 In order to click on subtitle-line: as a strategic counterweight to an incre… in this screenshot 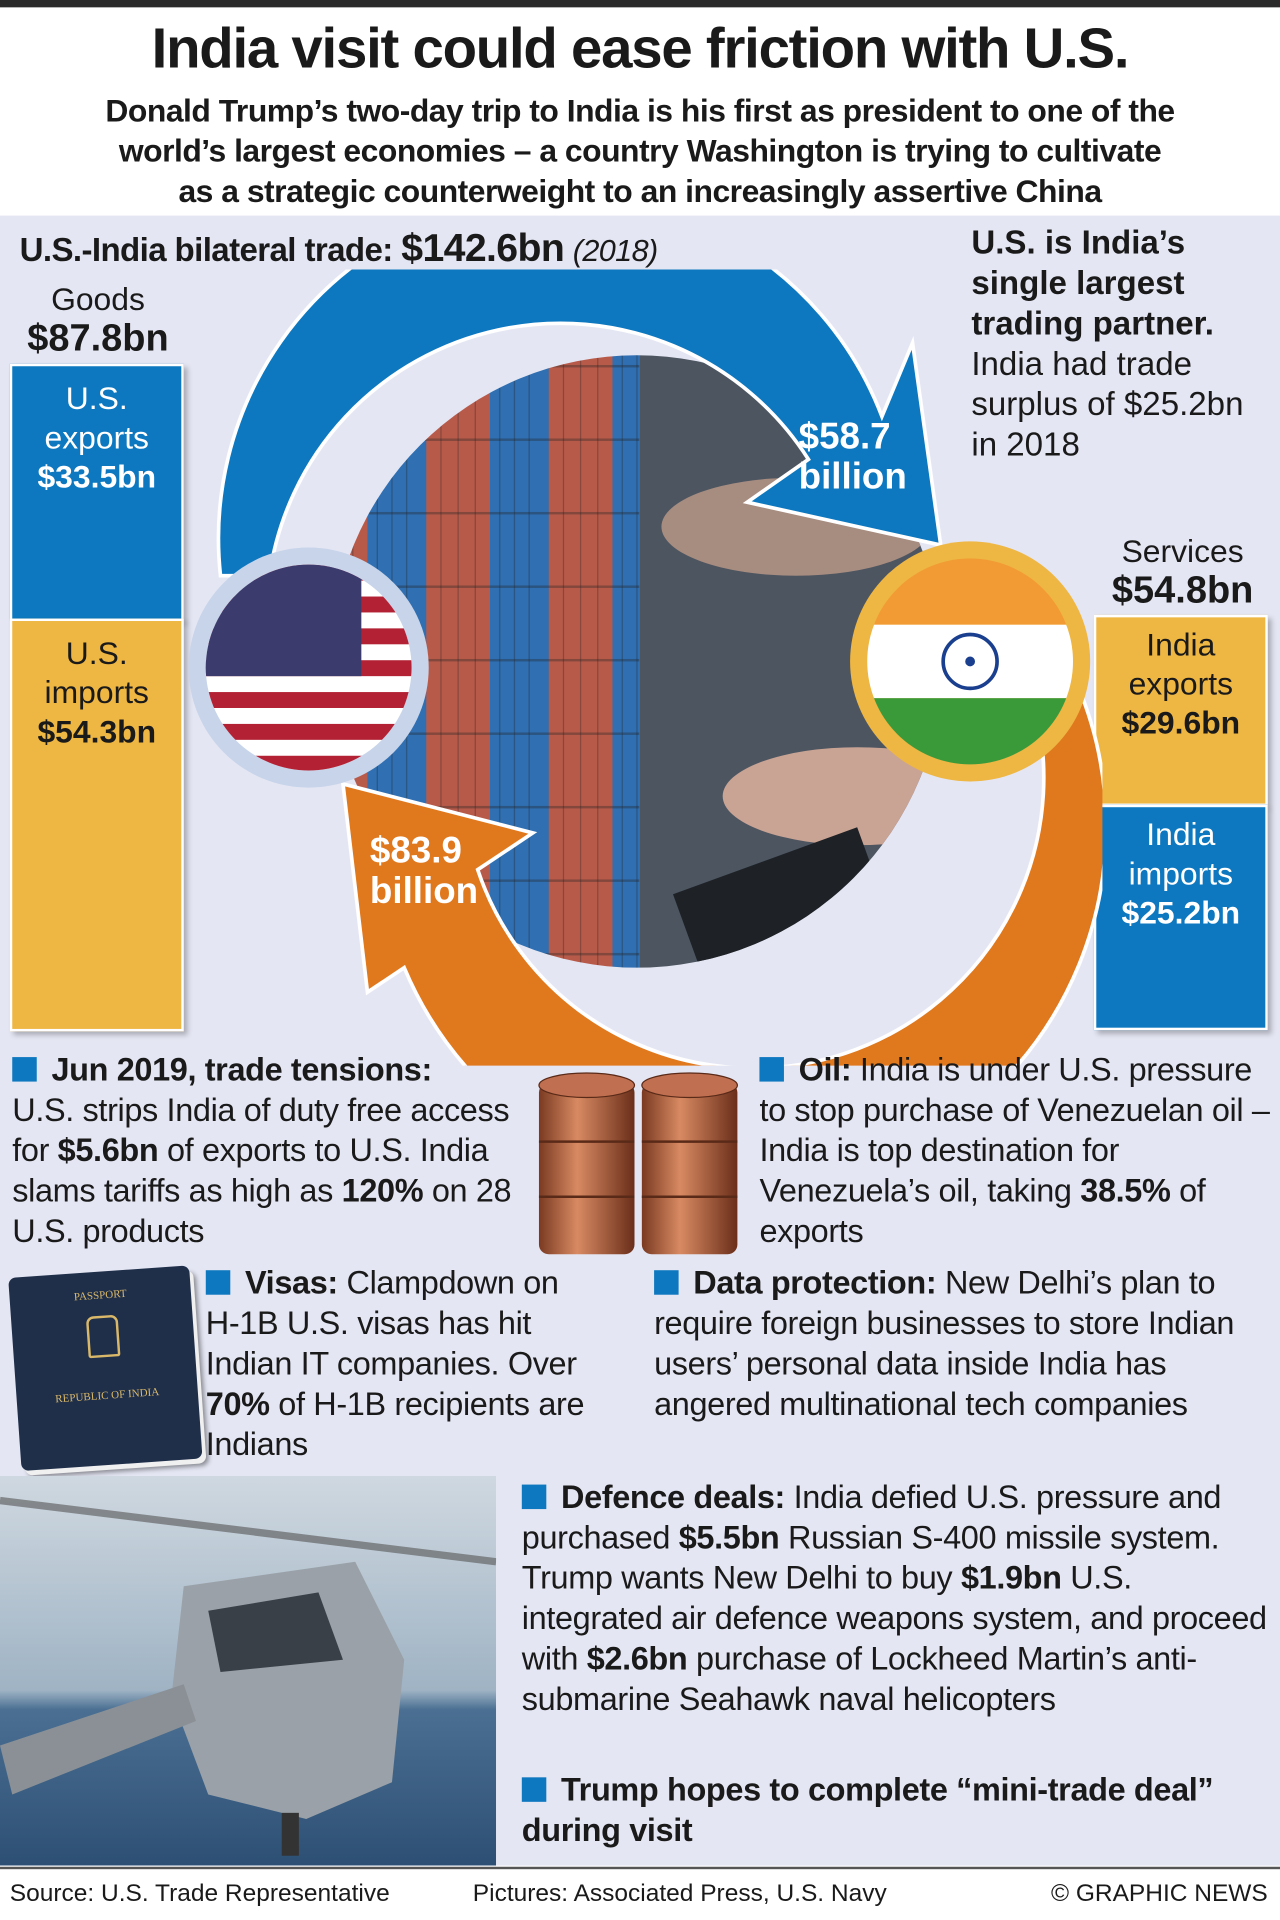, I will do `click(640, 191)`.